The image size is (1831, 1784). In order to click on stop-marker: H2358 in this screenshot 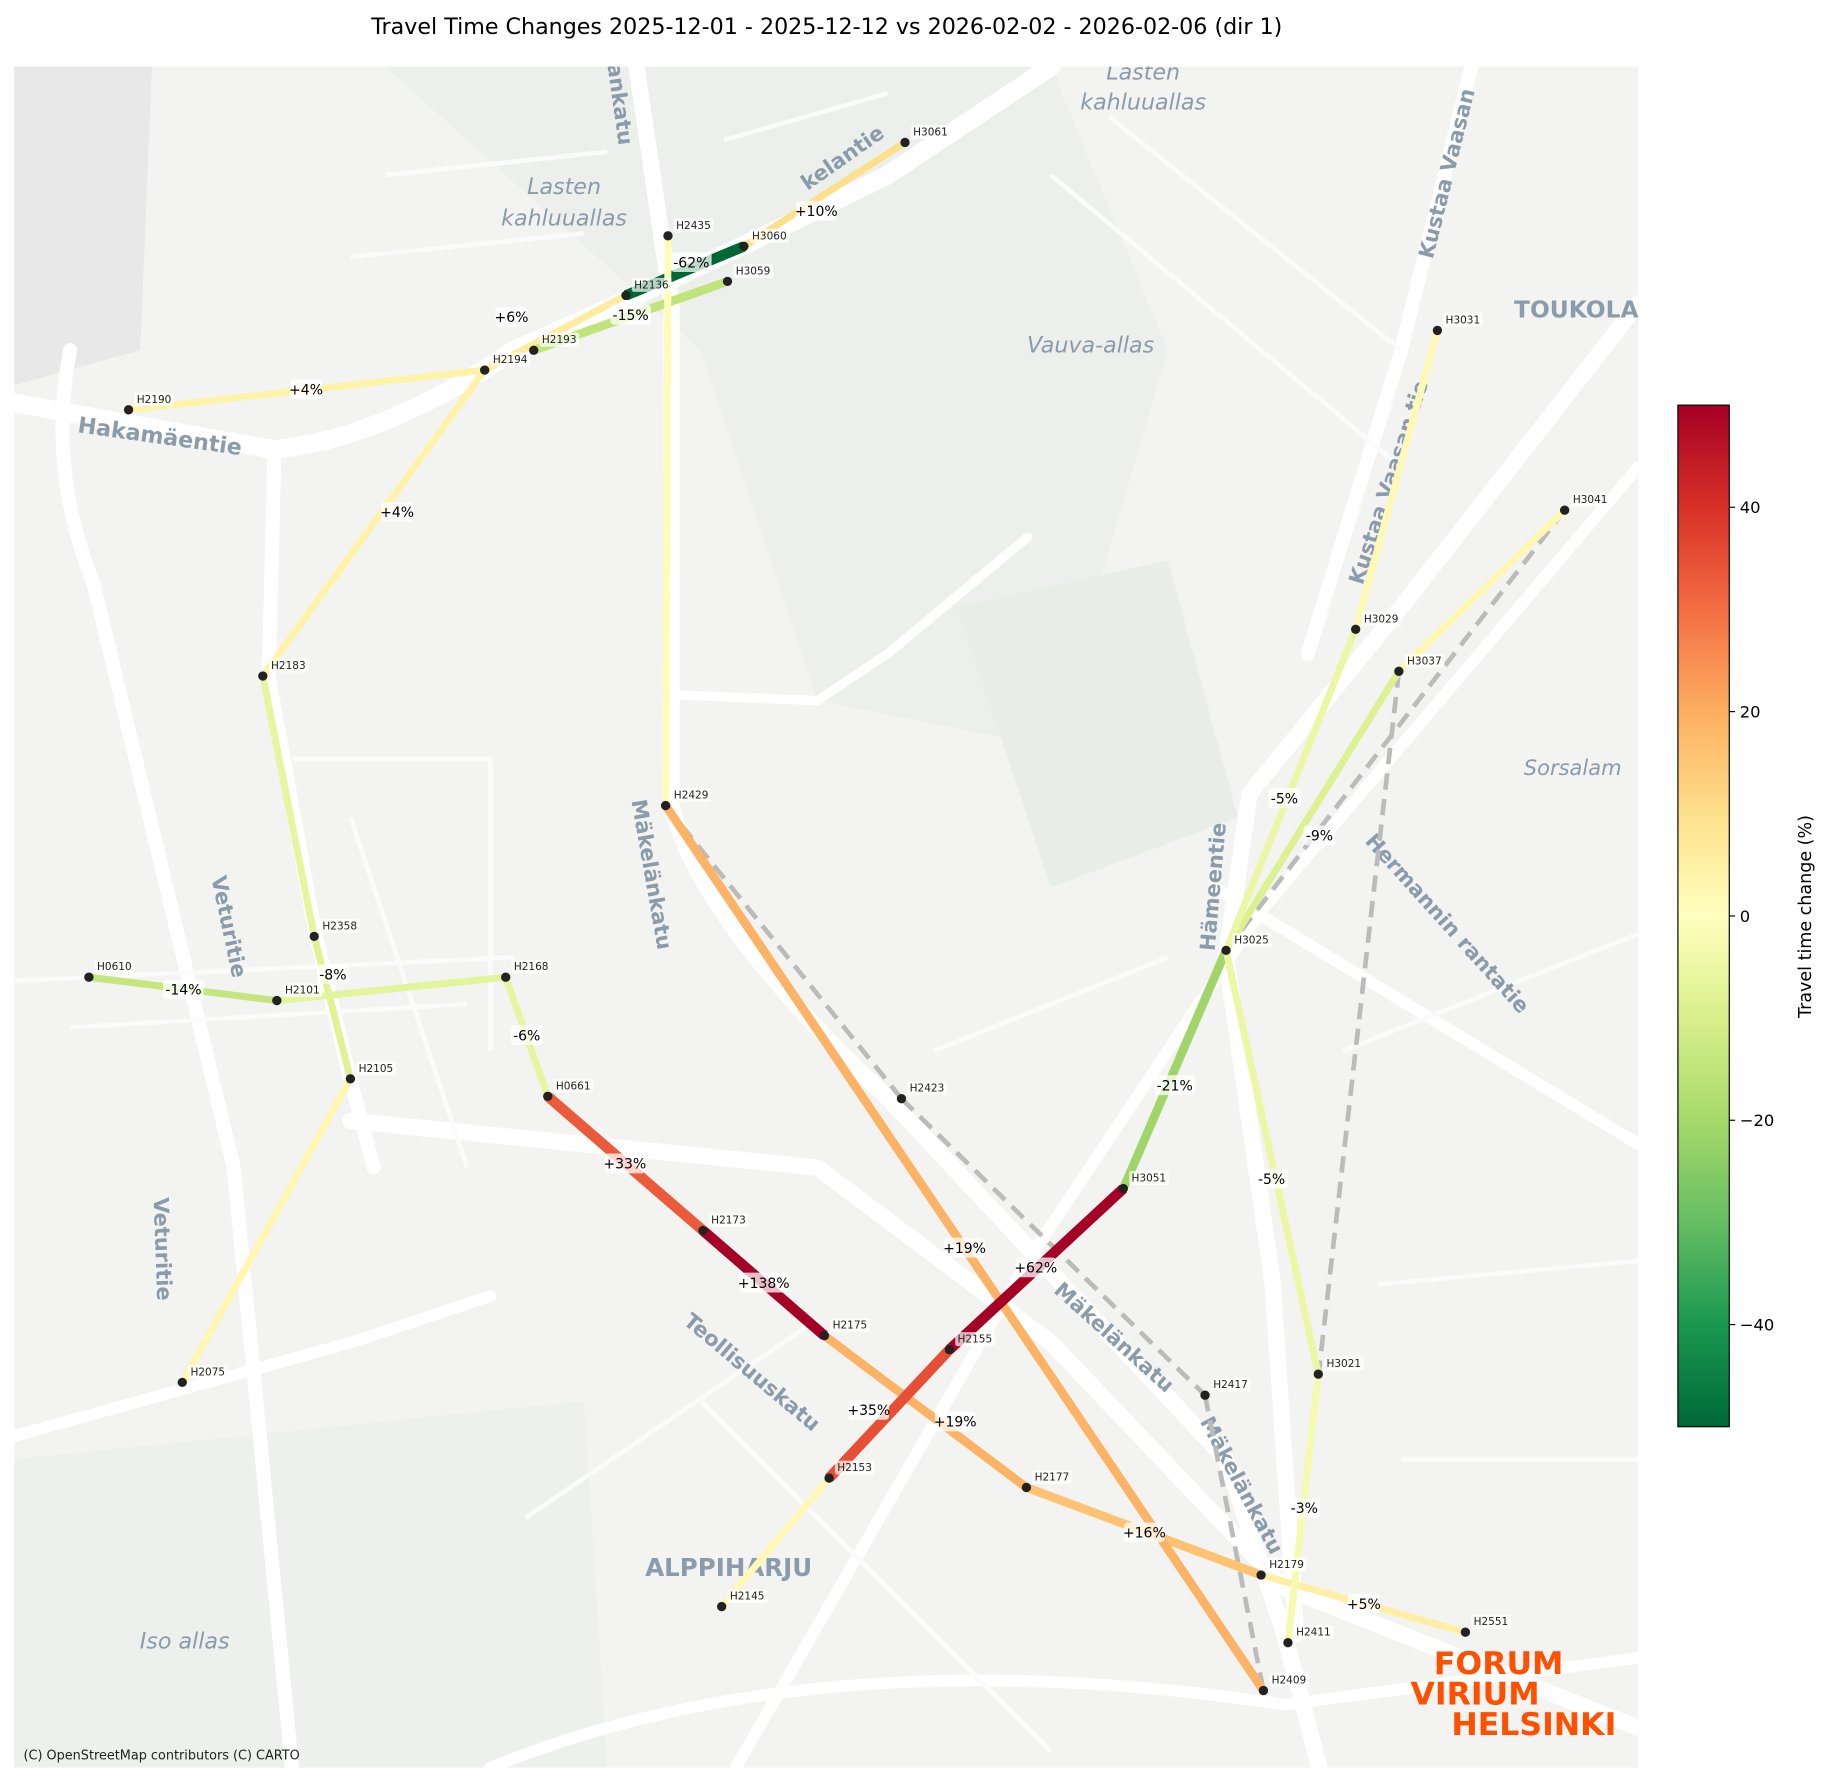, I will do `click(334, 930)`.